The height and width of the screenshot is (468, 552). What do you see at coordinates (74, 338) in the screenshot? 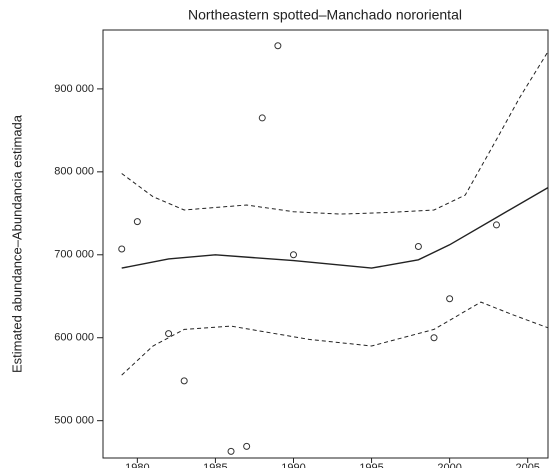
I see `y-tick-label: 600 000` at bounding box center [74, 338].